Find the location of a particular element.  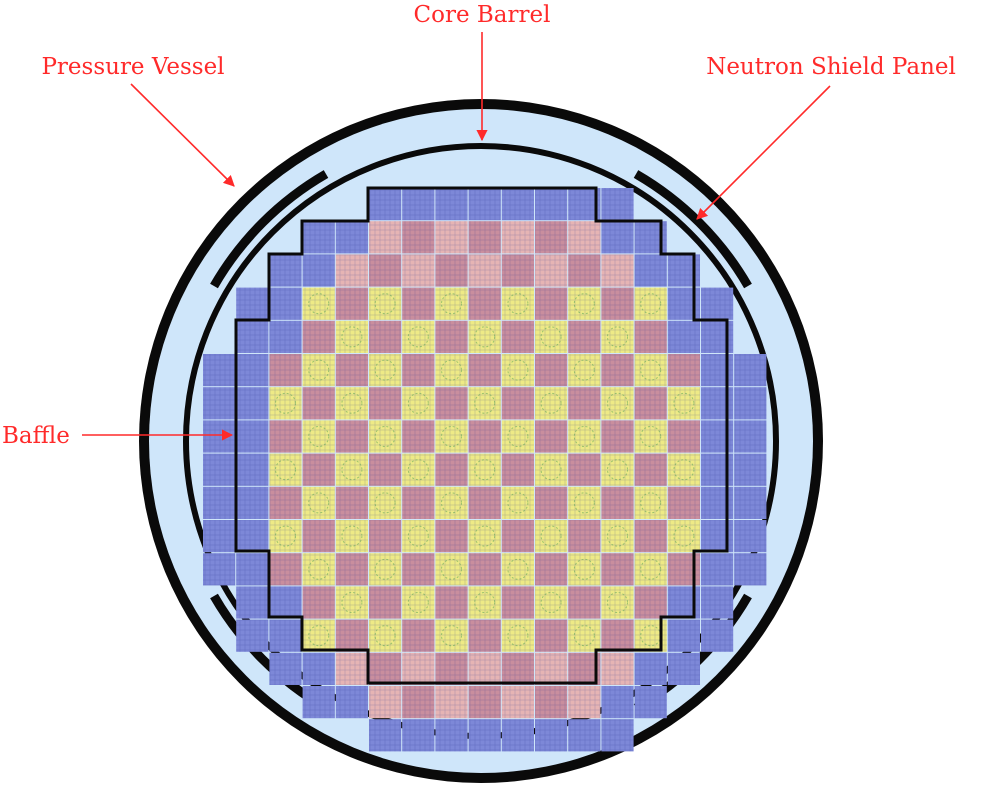

arrow-neutron-shield-panel is located at coordinates (763, 152).